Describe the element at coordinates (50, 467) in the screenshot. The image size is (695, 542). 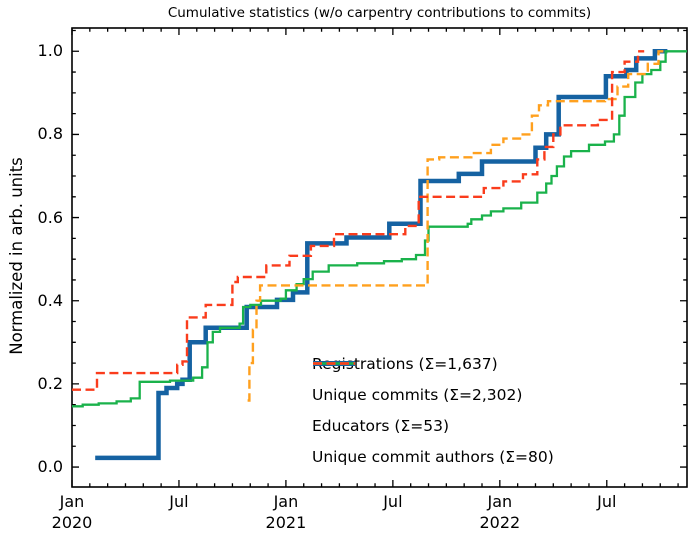
I see `y-tick-label: 0.0` at that location.